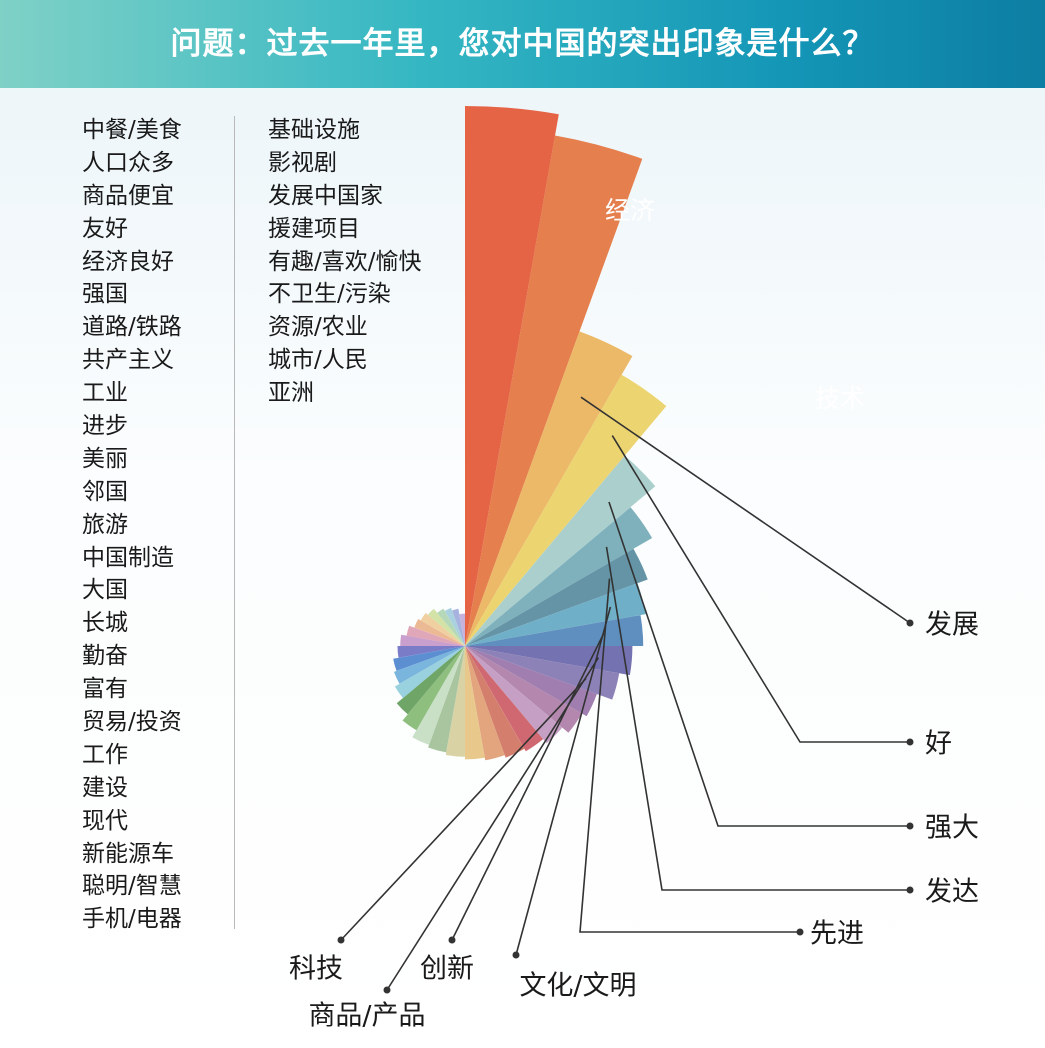 The image size is (1045, 1048). I want to click on category-item: 不卫生/污染, so click(329, 294).